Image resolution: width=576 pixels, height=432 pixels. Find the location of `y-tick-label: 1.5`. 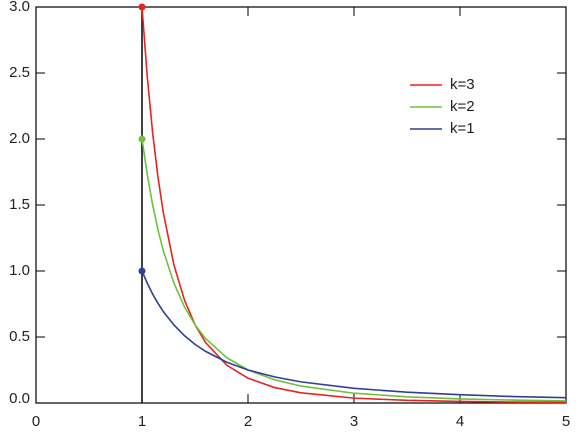

y-tick-label: 1.5 is located at coordinates (19, 204).